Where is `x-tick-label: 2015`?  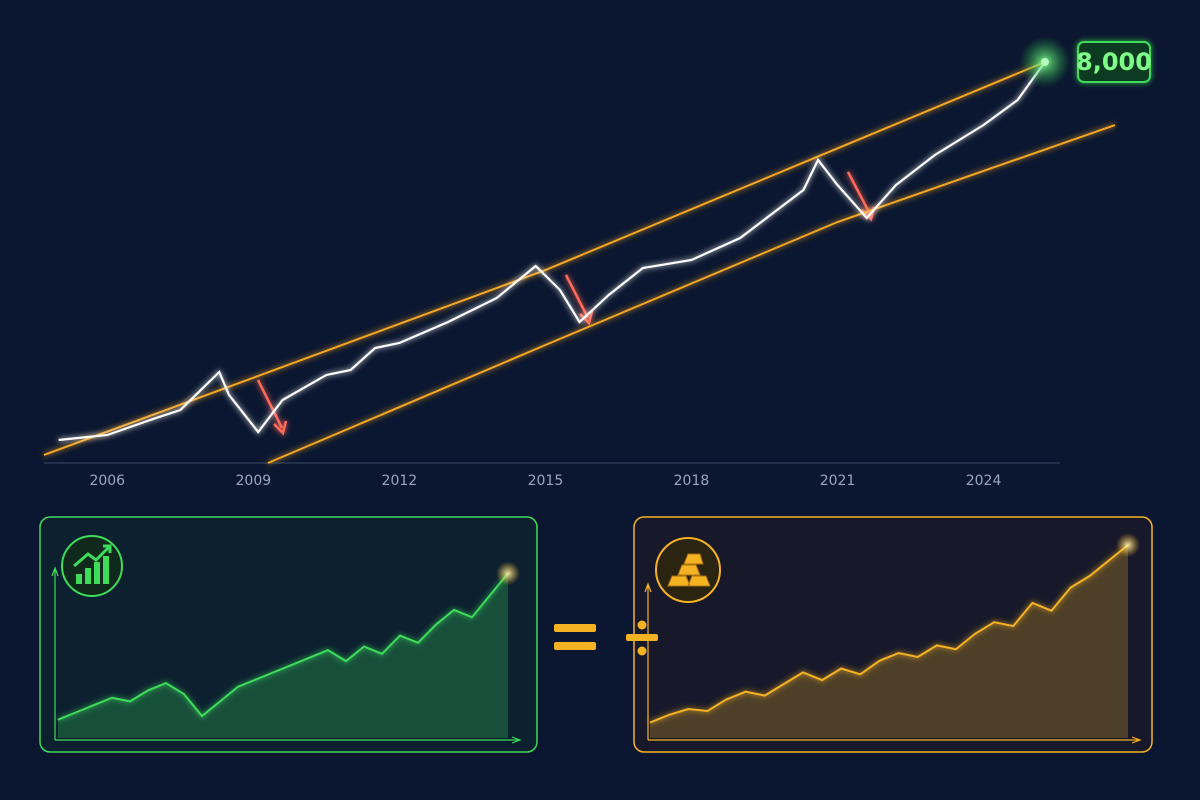 x-tick-label: 2015 is located at coordinates (546, 481).